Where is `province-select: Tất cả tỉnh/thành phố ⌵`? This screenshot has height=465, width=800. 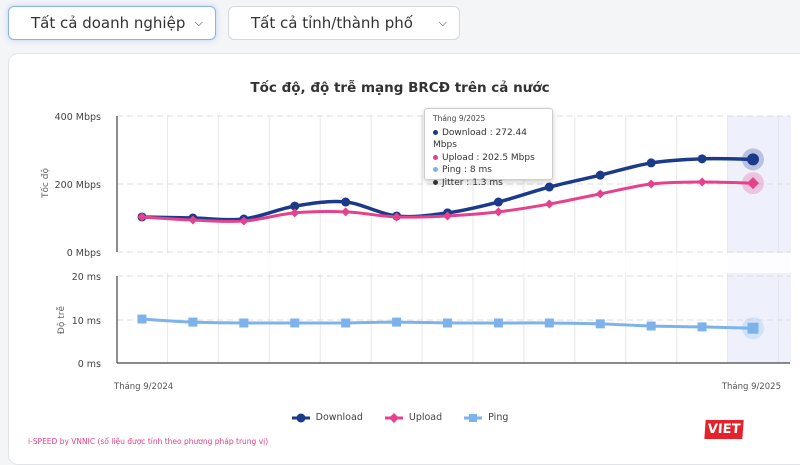 province-select: Tất cả tỉnh/thành phố ⌵ is located at coordinates (344, 23).